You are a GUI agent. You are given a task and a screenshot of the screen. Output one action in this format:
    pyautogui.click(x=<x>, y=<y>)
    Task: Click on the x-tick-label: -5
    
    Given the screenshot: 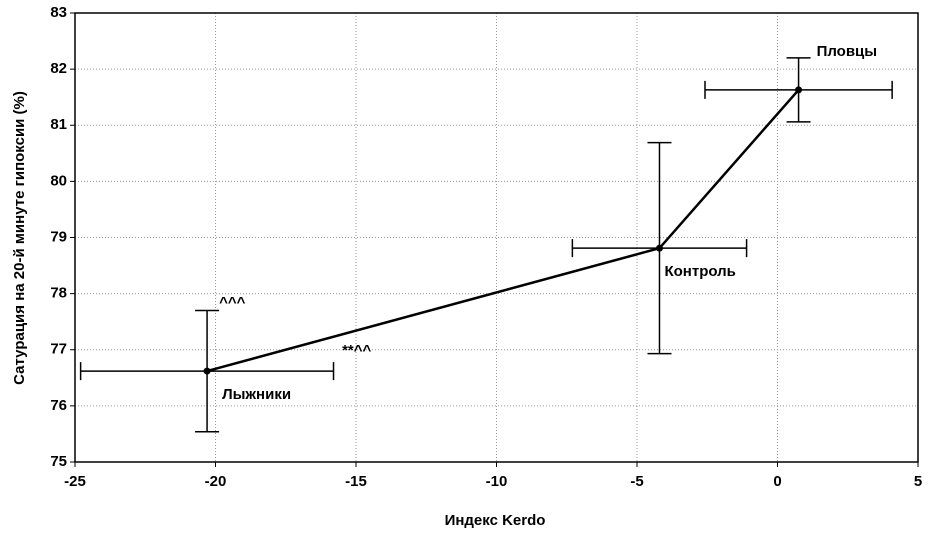 What is the action you would take?
    pyautogui.click(x=636, y=481)
    